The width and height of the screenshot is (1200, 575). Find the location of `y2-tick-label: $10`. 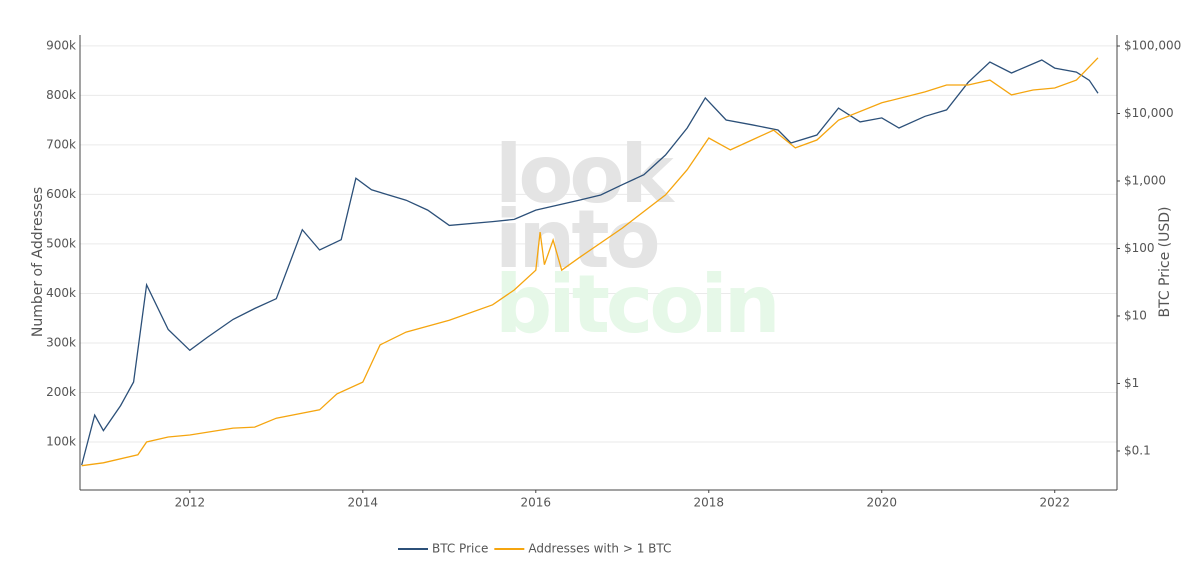

y2-tick-label: $10 is located at coordinates (1135, 315).